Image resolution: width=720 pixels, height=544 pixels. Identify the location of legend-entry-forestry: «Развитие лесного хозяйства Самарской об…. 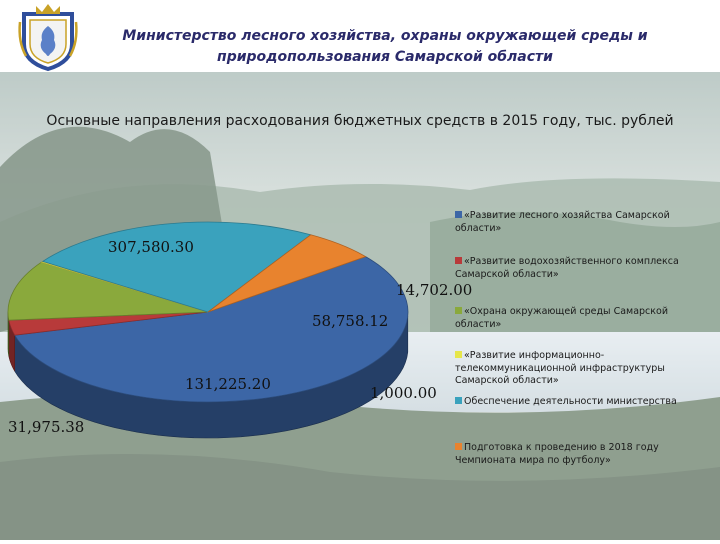
(582, 222).